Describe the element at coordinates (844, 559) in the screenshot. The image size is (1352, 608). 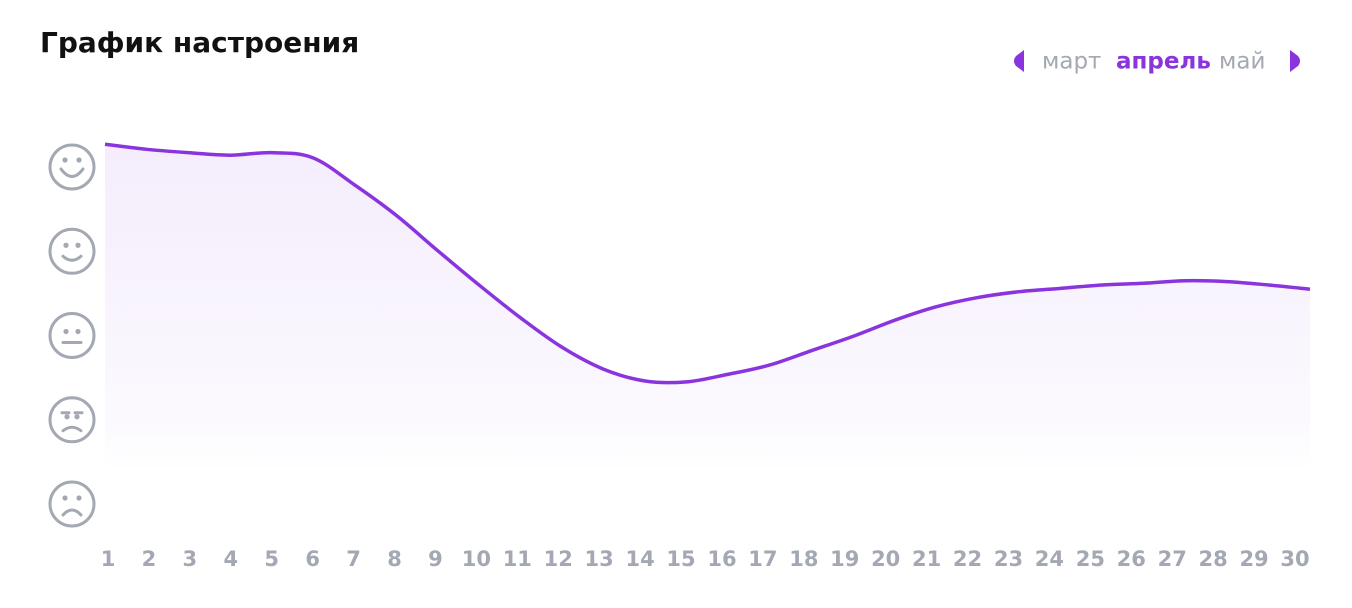
I see `x-tick-label: 19` at that location.